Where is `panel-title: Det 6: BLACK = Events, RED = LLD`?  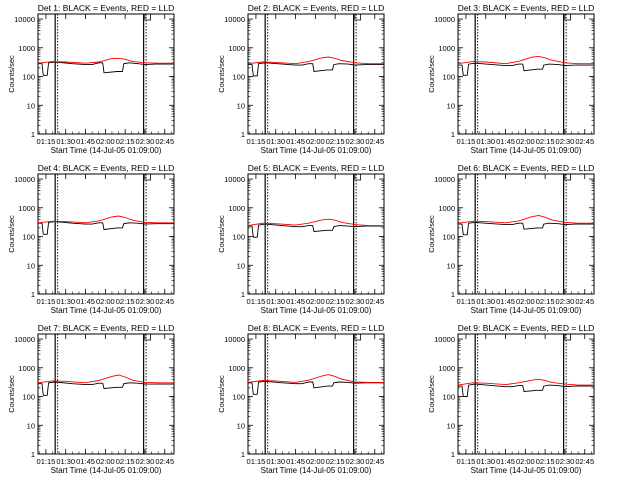
panel-title: Det 6: BLACK = Events, RED = LLD is located at coordinates (526, 168).